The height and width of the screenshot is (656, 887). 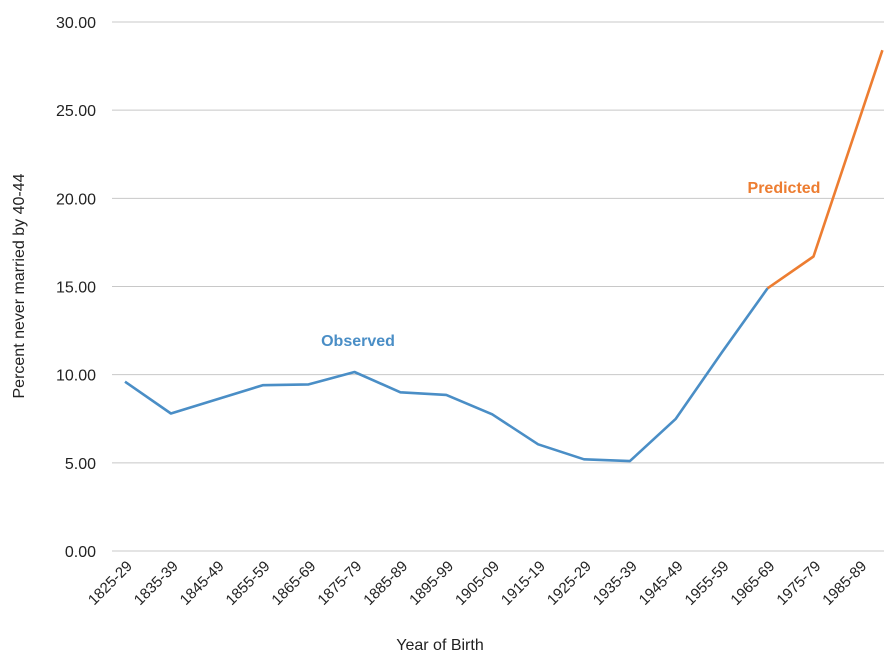 I want to click on x-tick-label: 1885-89, so click(x=385, y=583).